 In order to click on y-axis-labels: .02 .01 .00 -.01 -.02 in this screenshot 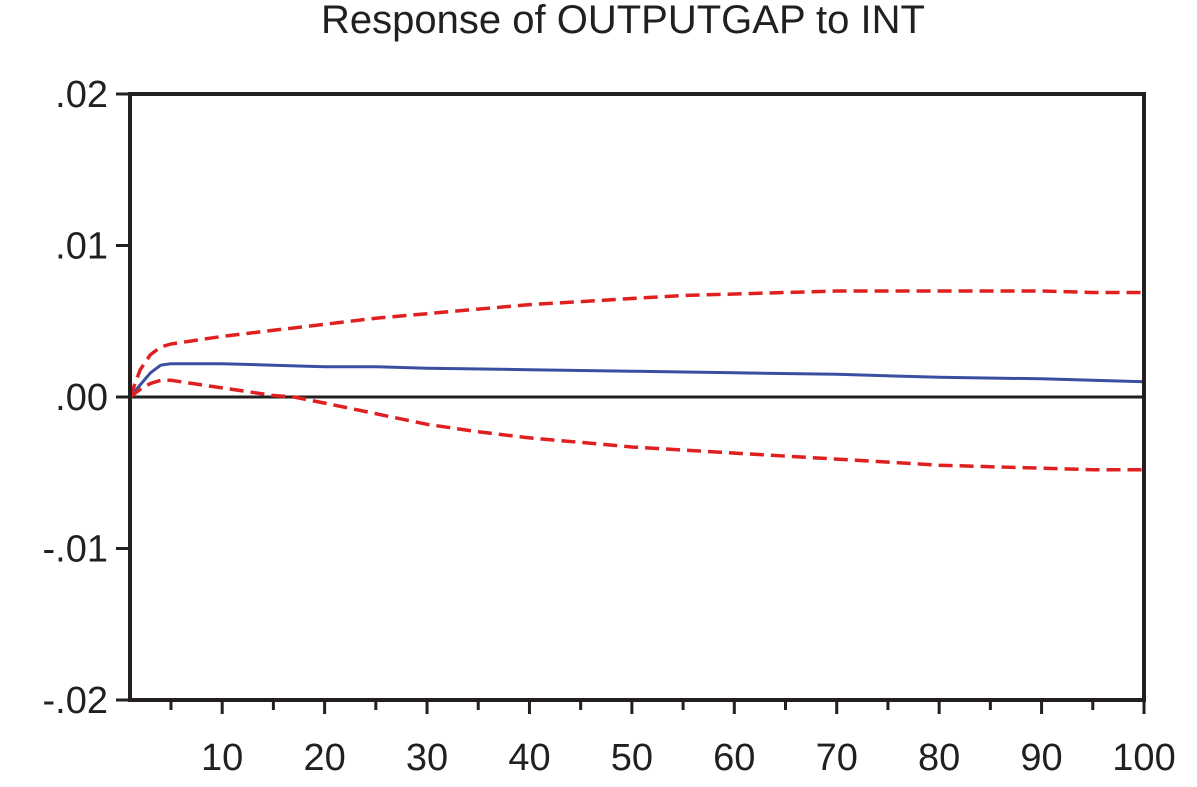, I will do `click(75, 398)`.